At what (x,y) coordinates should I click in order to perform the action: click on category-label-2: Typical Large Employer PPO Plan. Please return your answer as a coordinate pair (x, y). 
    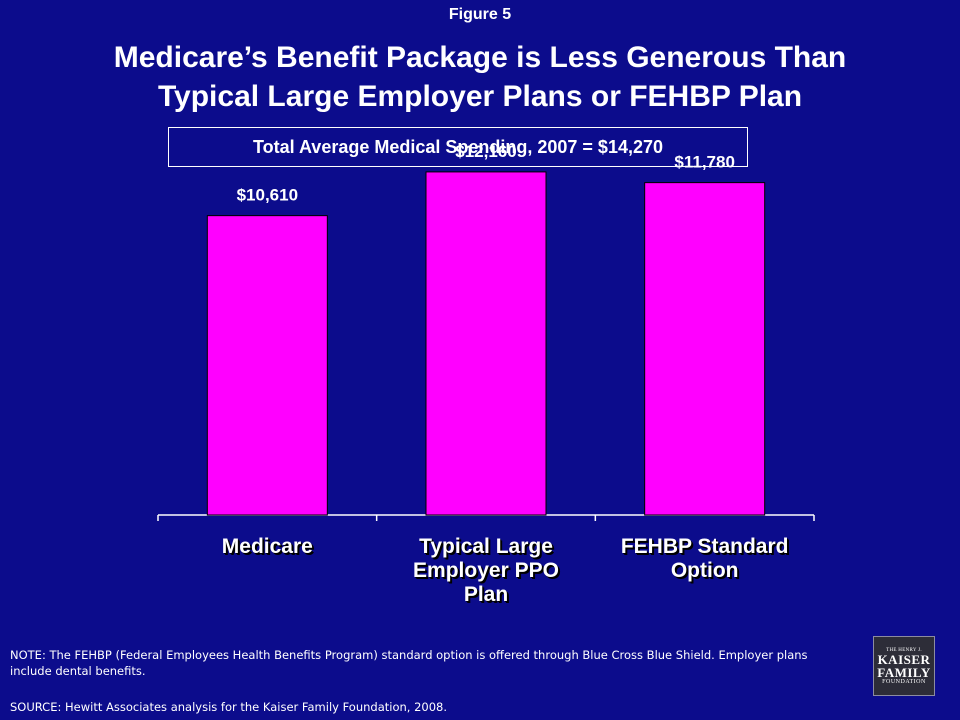
    Looking at the image, I should click on (486, 571).